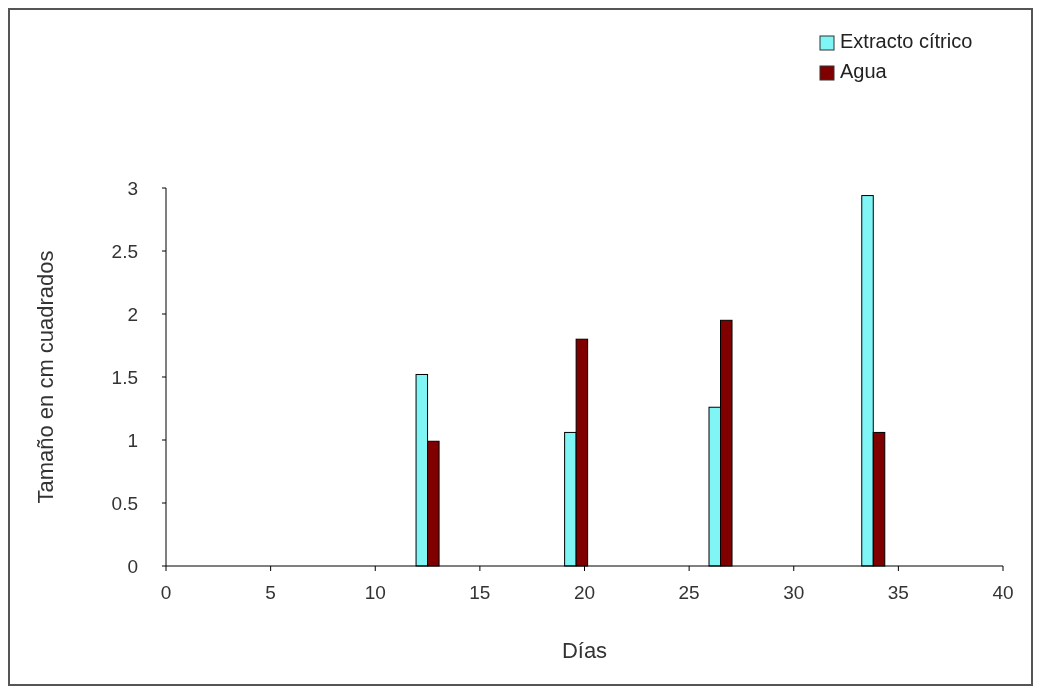  I want to click on y-tick-label: 0, so click(132, 566).